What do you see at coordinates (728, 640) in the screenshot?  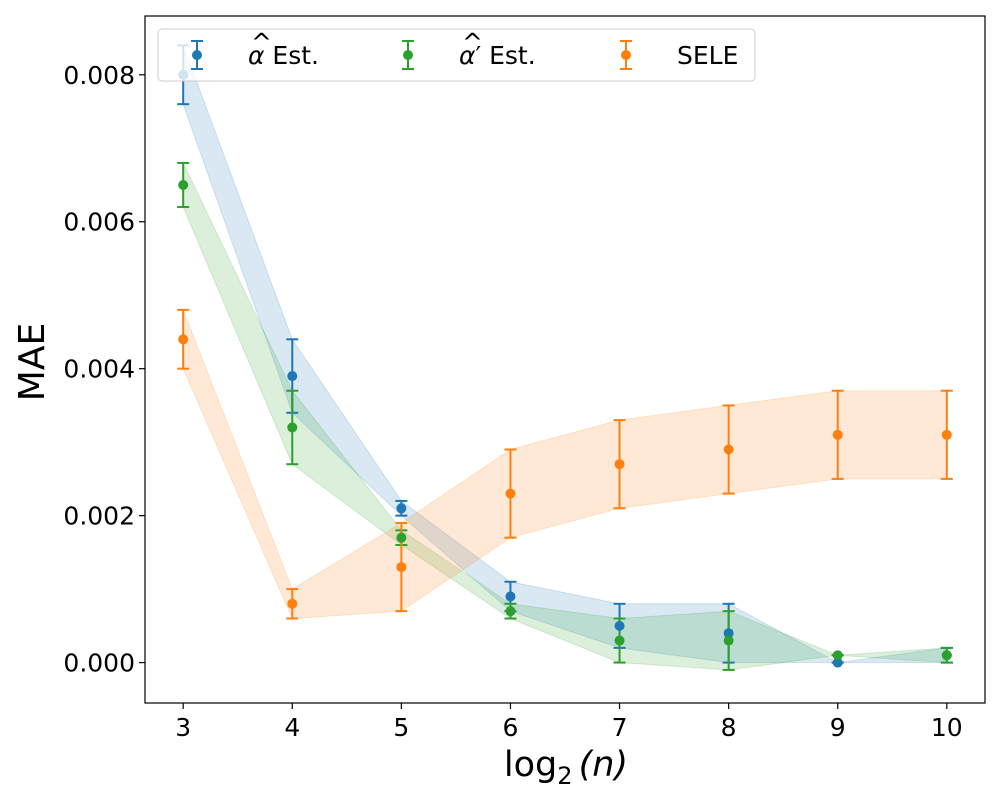 I see `point-series-2-x8` at bounding box center [728, 640].